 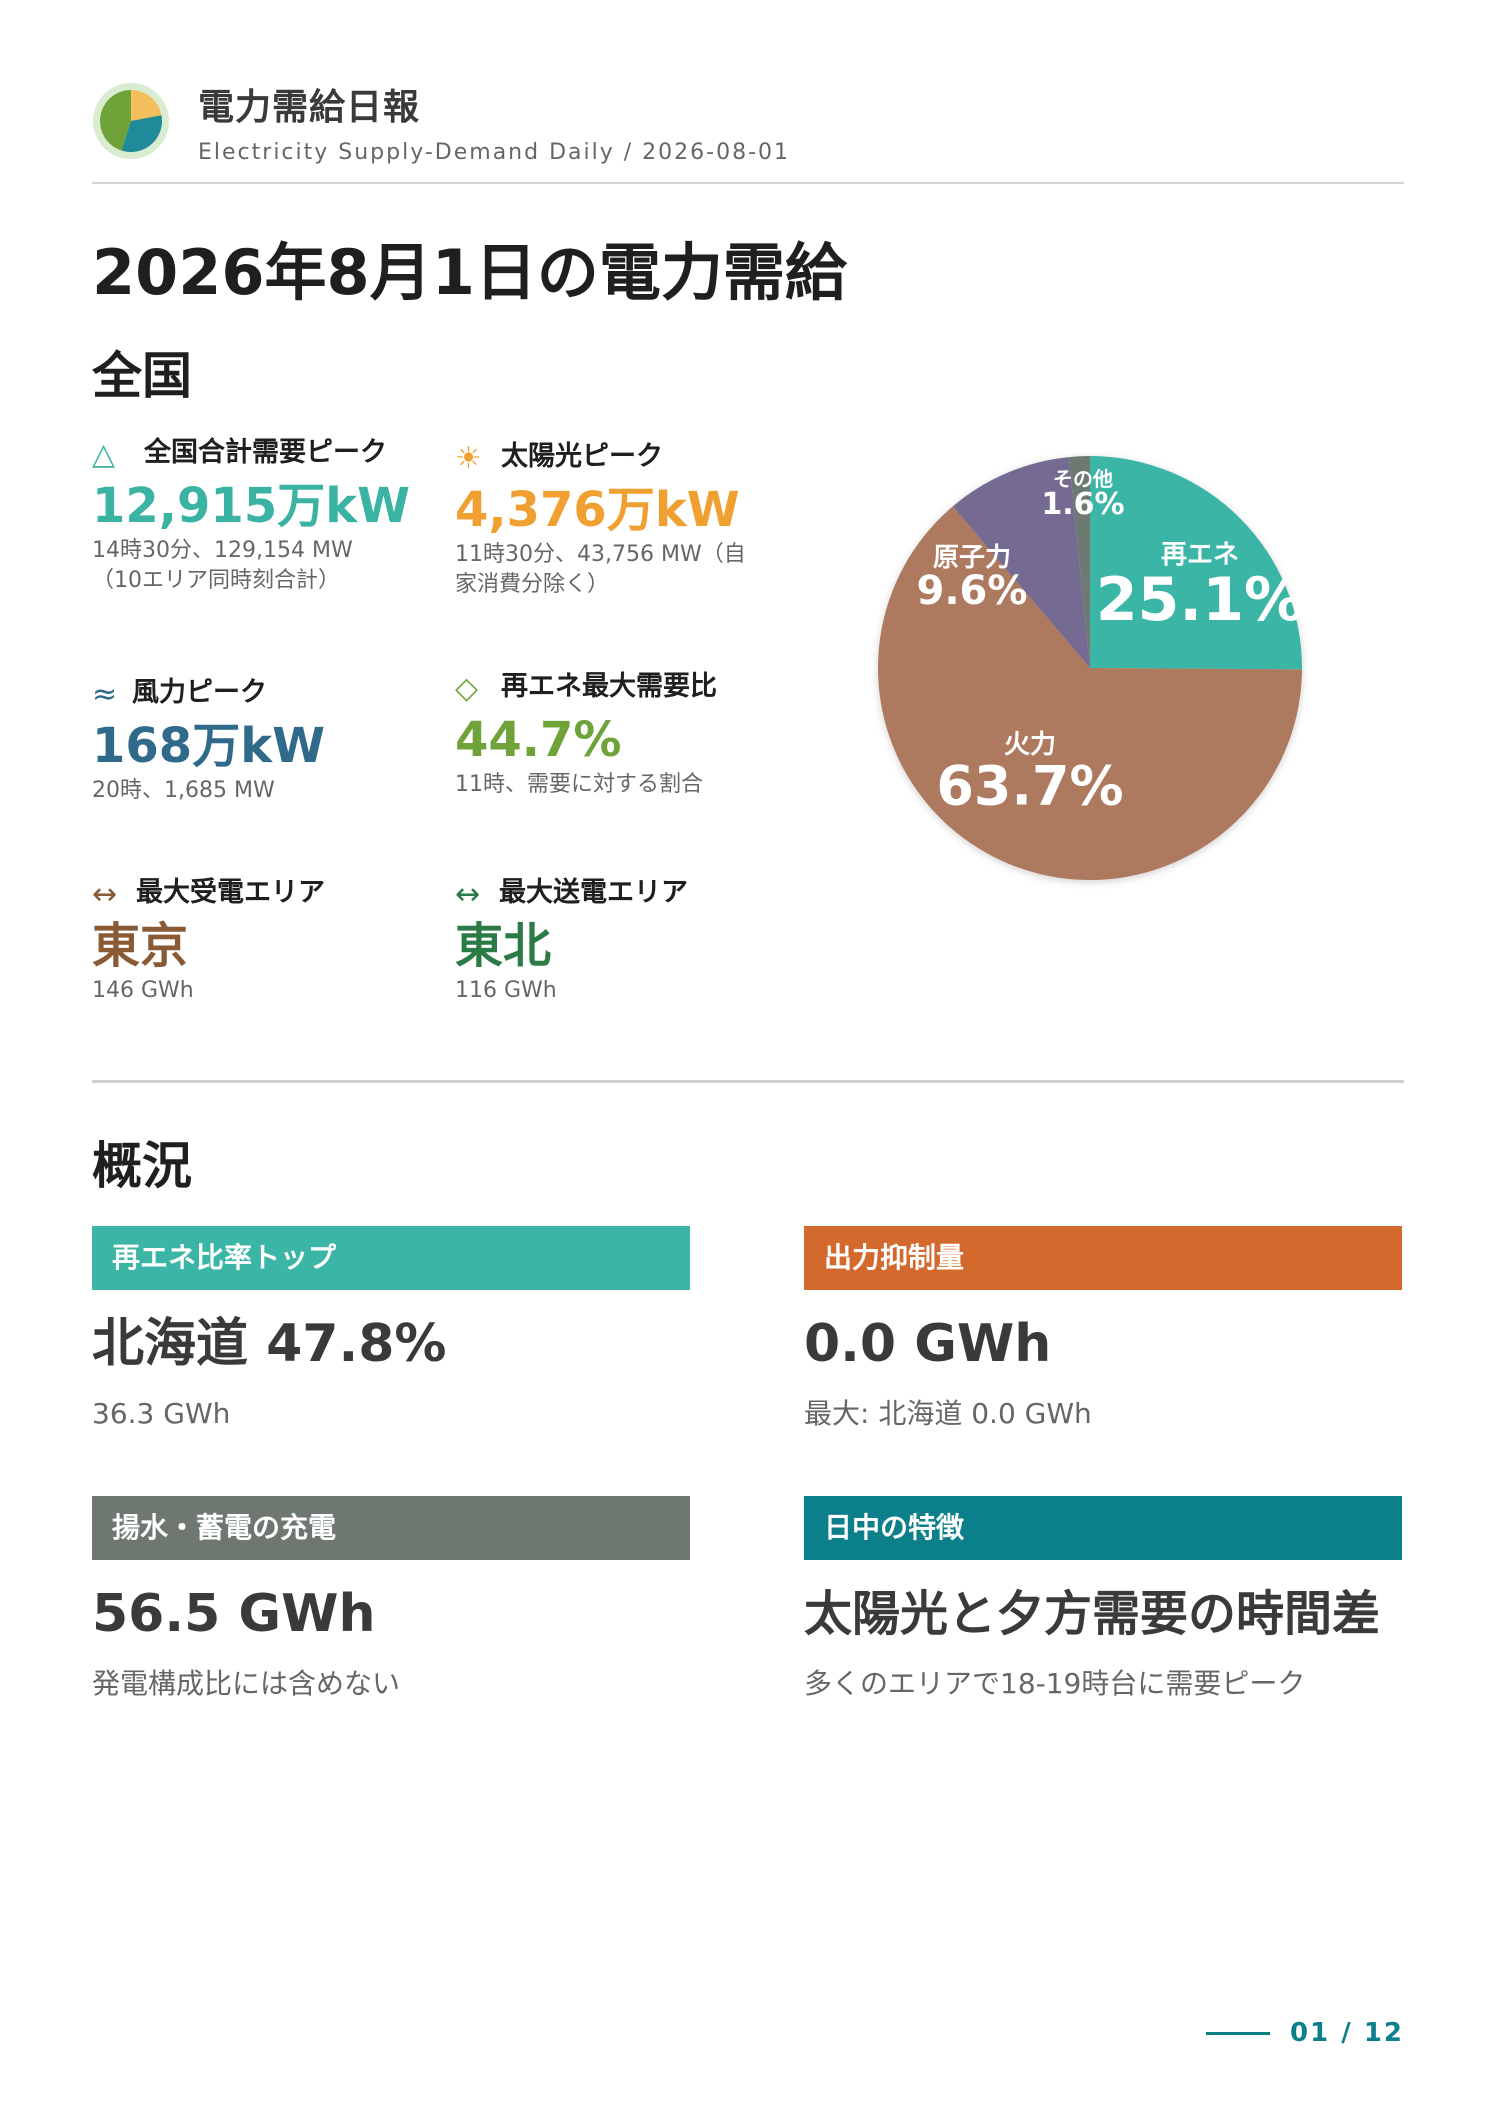 What do you see at coordinates (1092, 1614) in the screenshot?
I see `card-value: 太陽光と夕方需要の時間差` at bounding box center [1092, 1614].